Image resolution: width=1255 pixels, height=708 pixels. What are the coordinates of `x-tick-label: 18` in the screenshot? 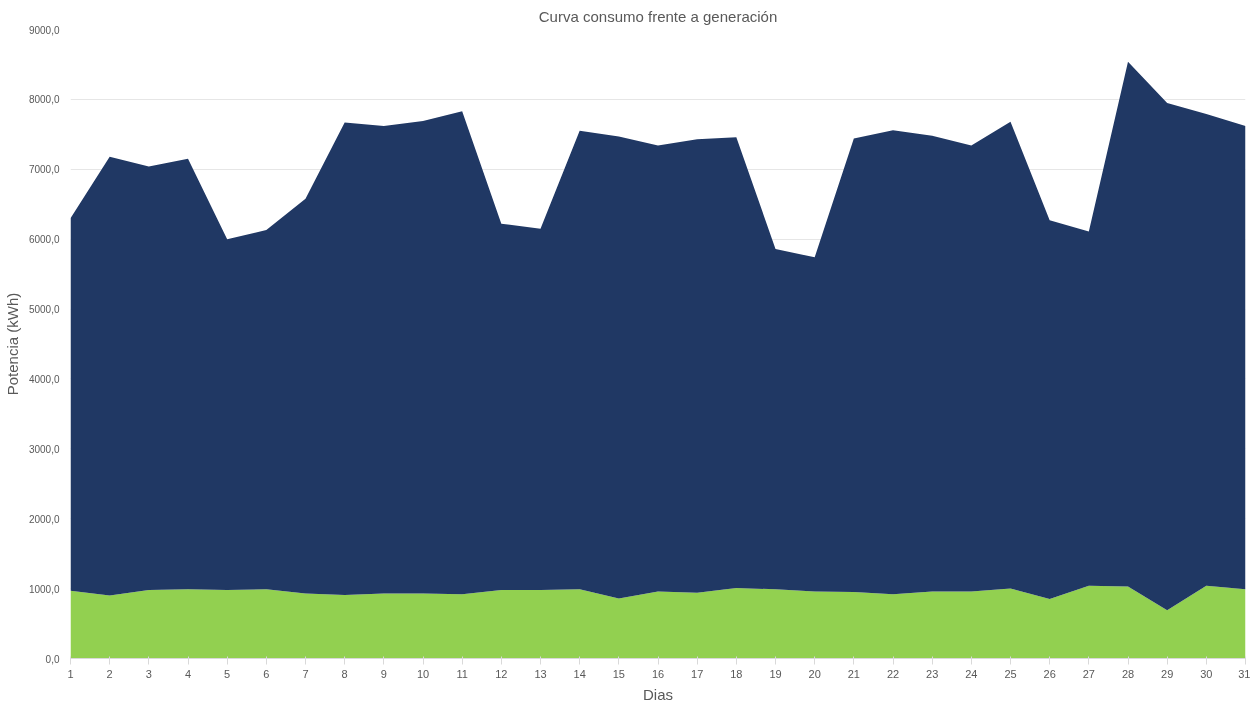 It's located at (736, 673).